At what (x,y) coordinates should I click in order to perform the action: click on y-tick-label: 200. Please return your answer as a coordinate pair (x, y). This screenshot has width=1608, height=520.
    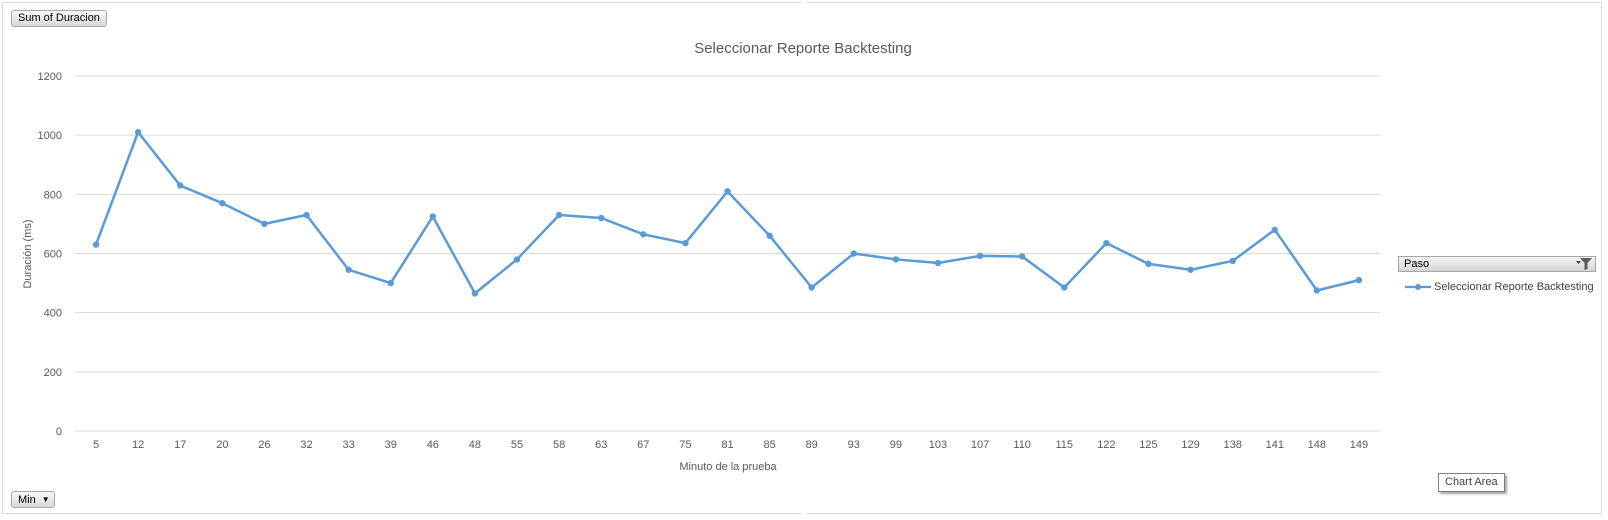
    Looking at the image, I should click on (53, 373).